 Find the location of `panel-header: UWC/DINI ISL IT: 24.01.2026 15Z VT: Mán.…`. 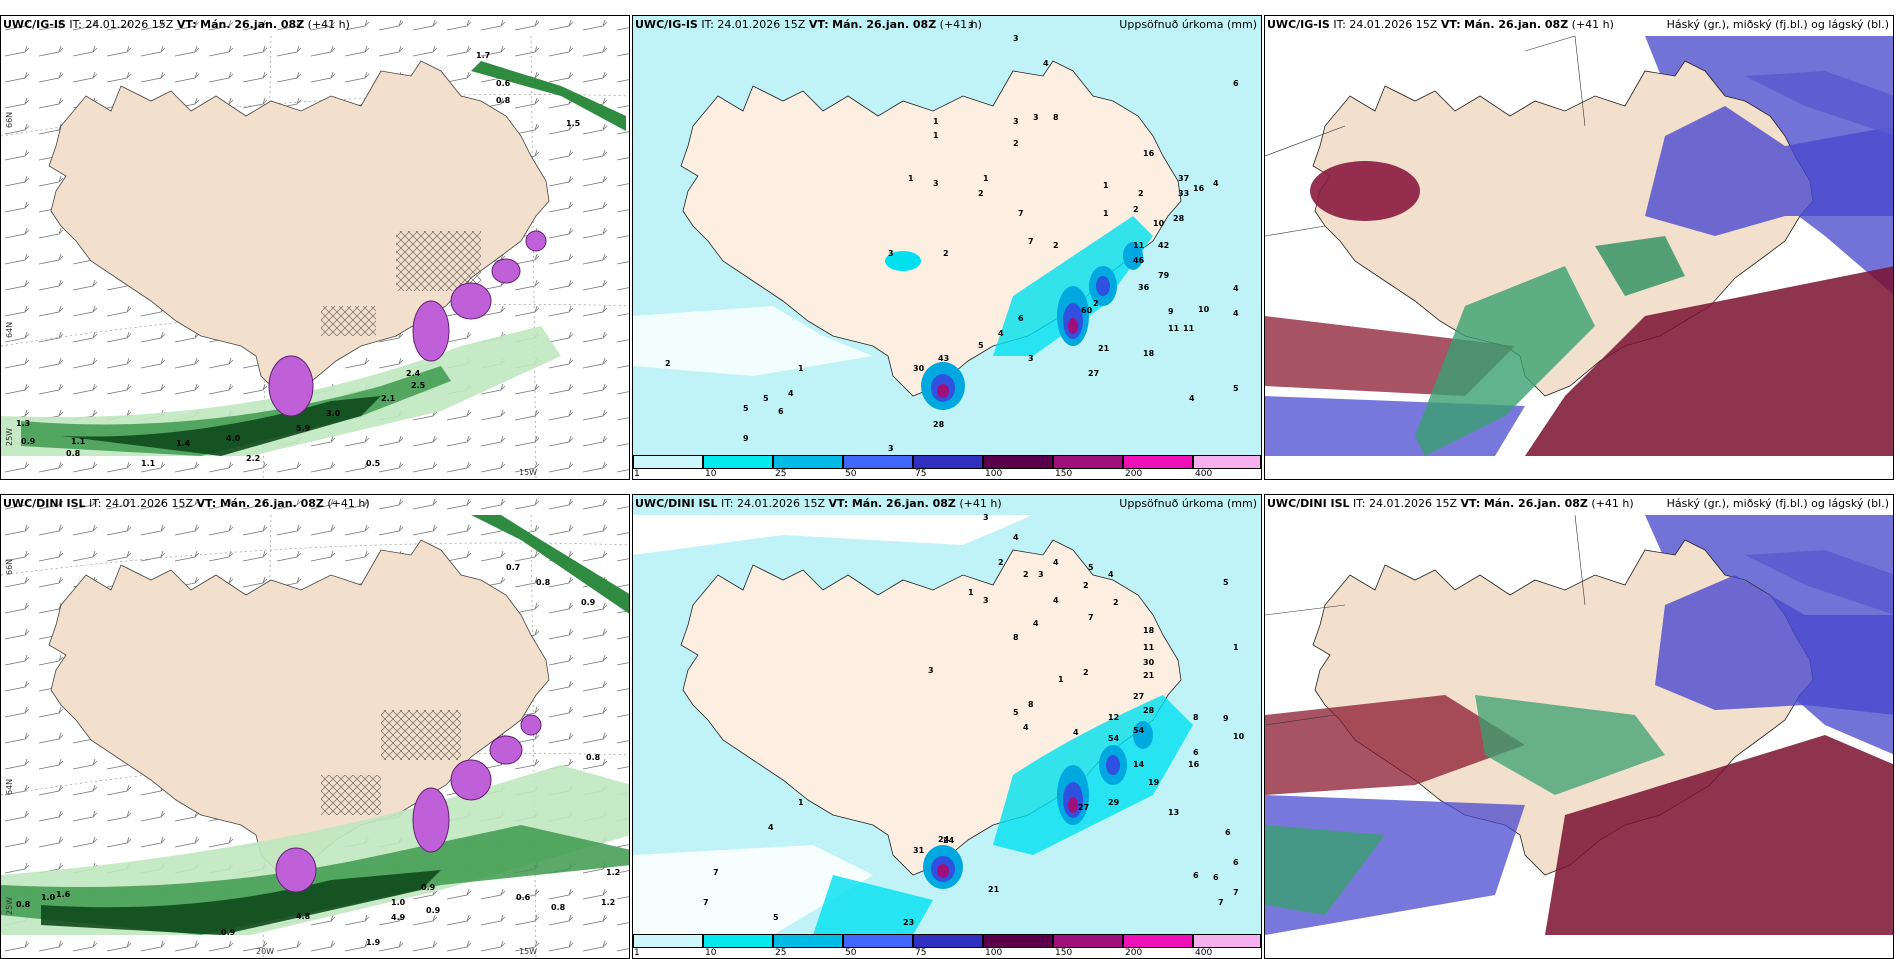

panel-header: UWC/DINI ISL IT: 24.01.2026 15Z VT: Mán.… is located at coordinates (1579, 506).